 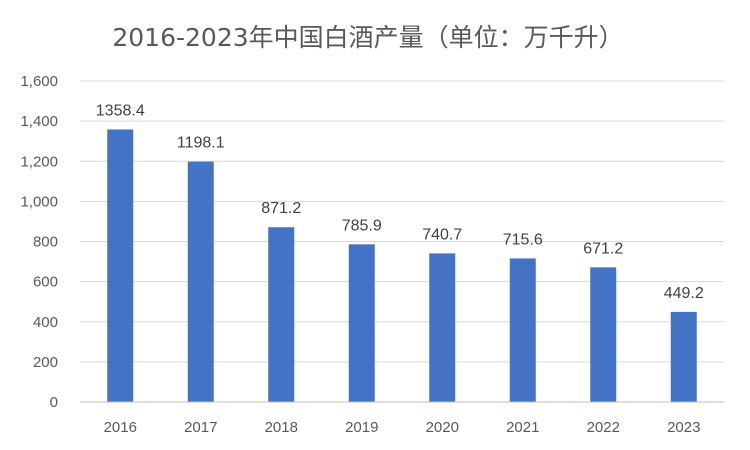 I want to click on x-tick-label: 2018, so click(x=281, y=427).